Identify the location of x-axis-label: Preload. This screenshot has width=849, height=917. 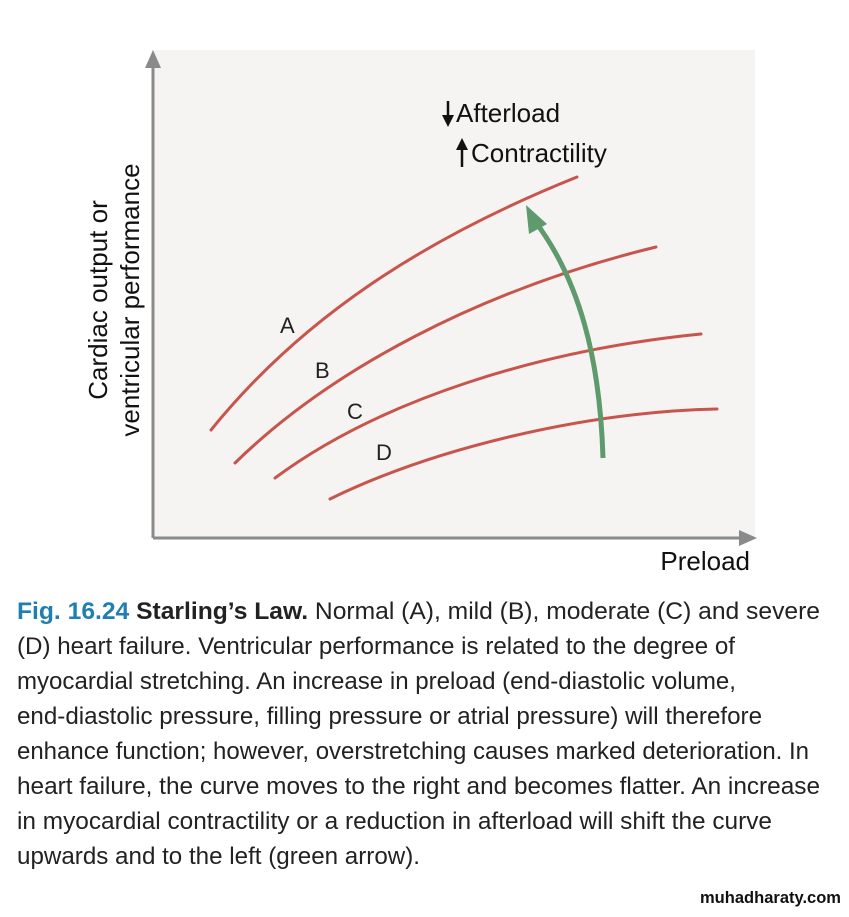
(705, 561).